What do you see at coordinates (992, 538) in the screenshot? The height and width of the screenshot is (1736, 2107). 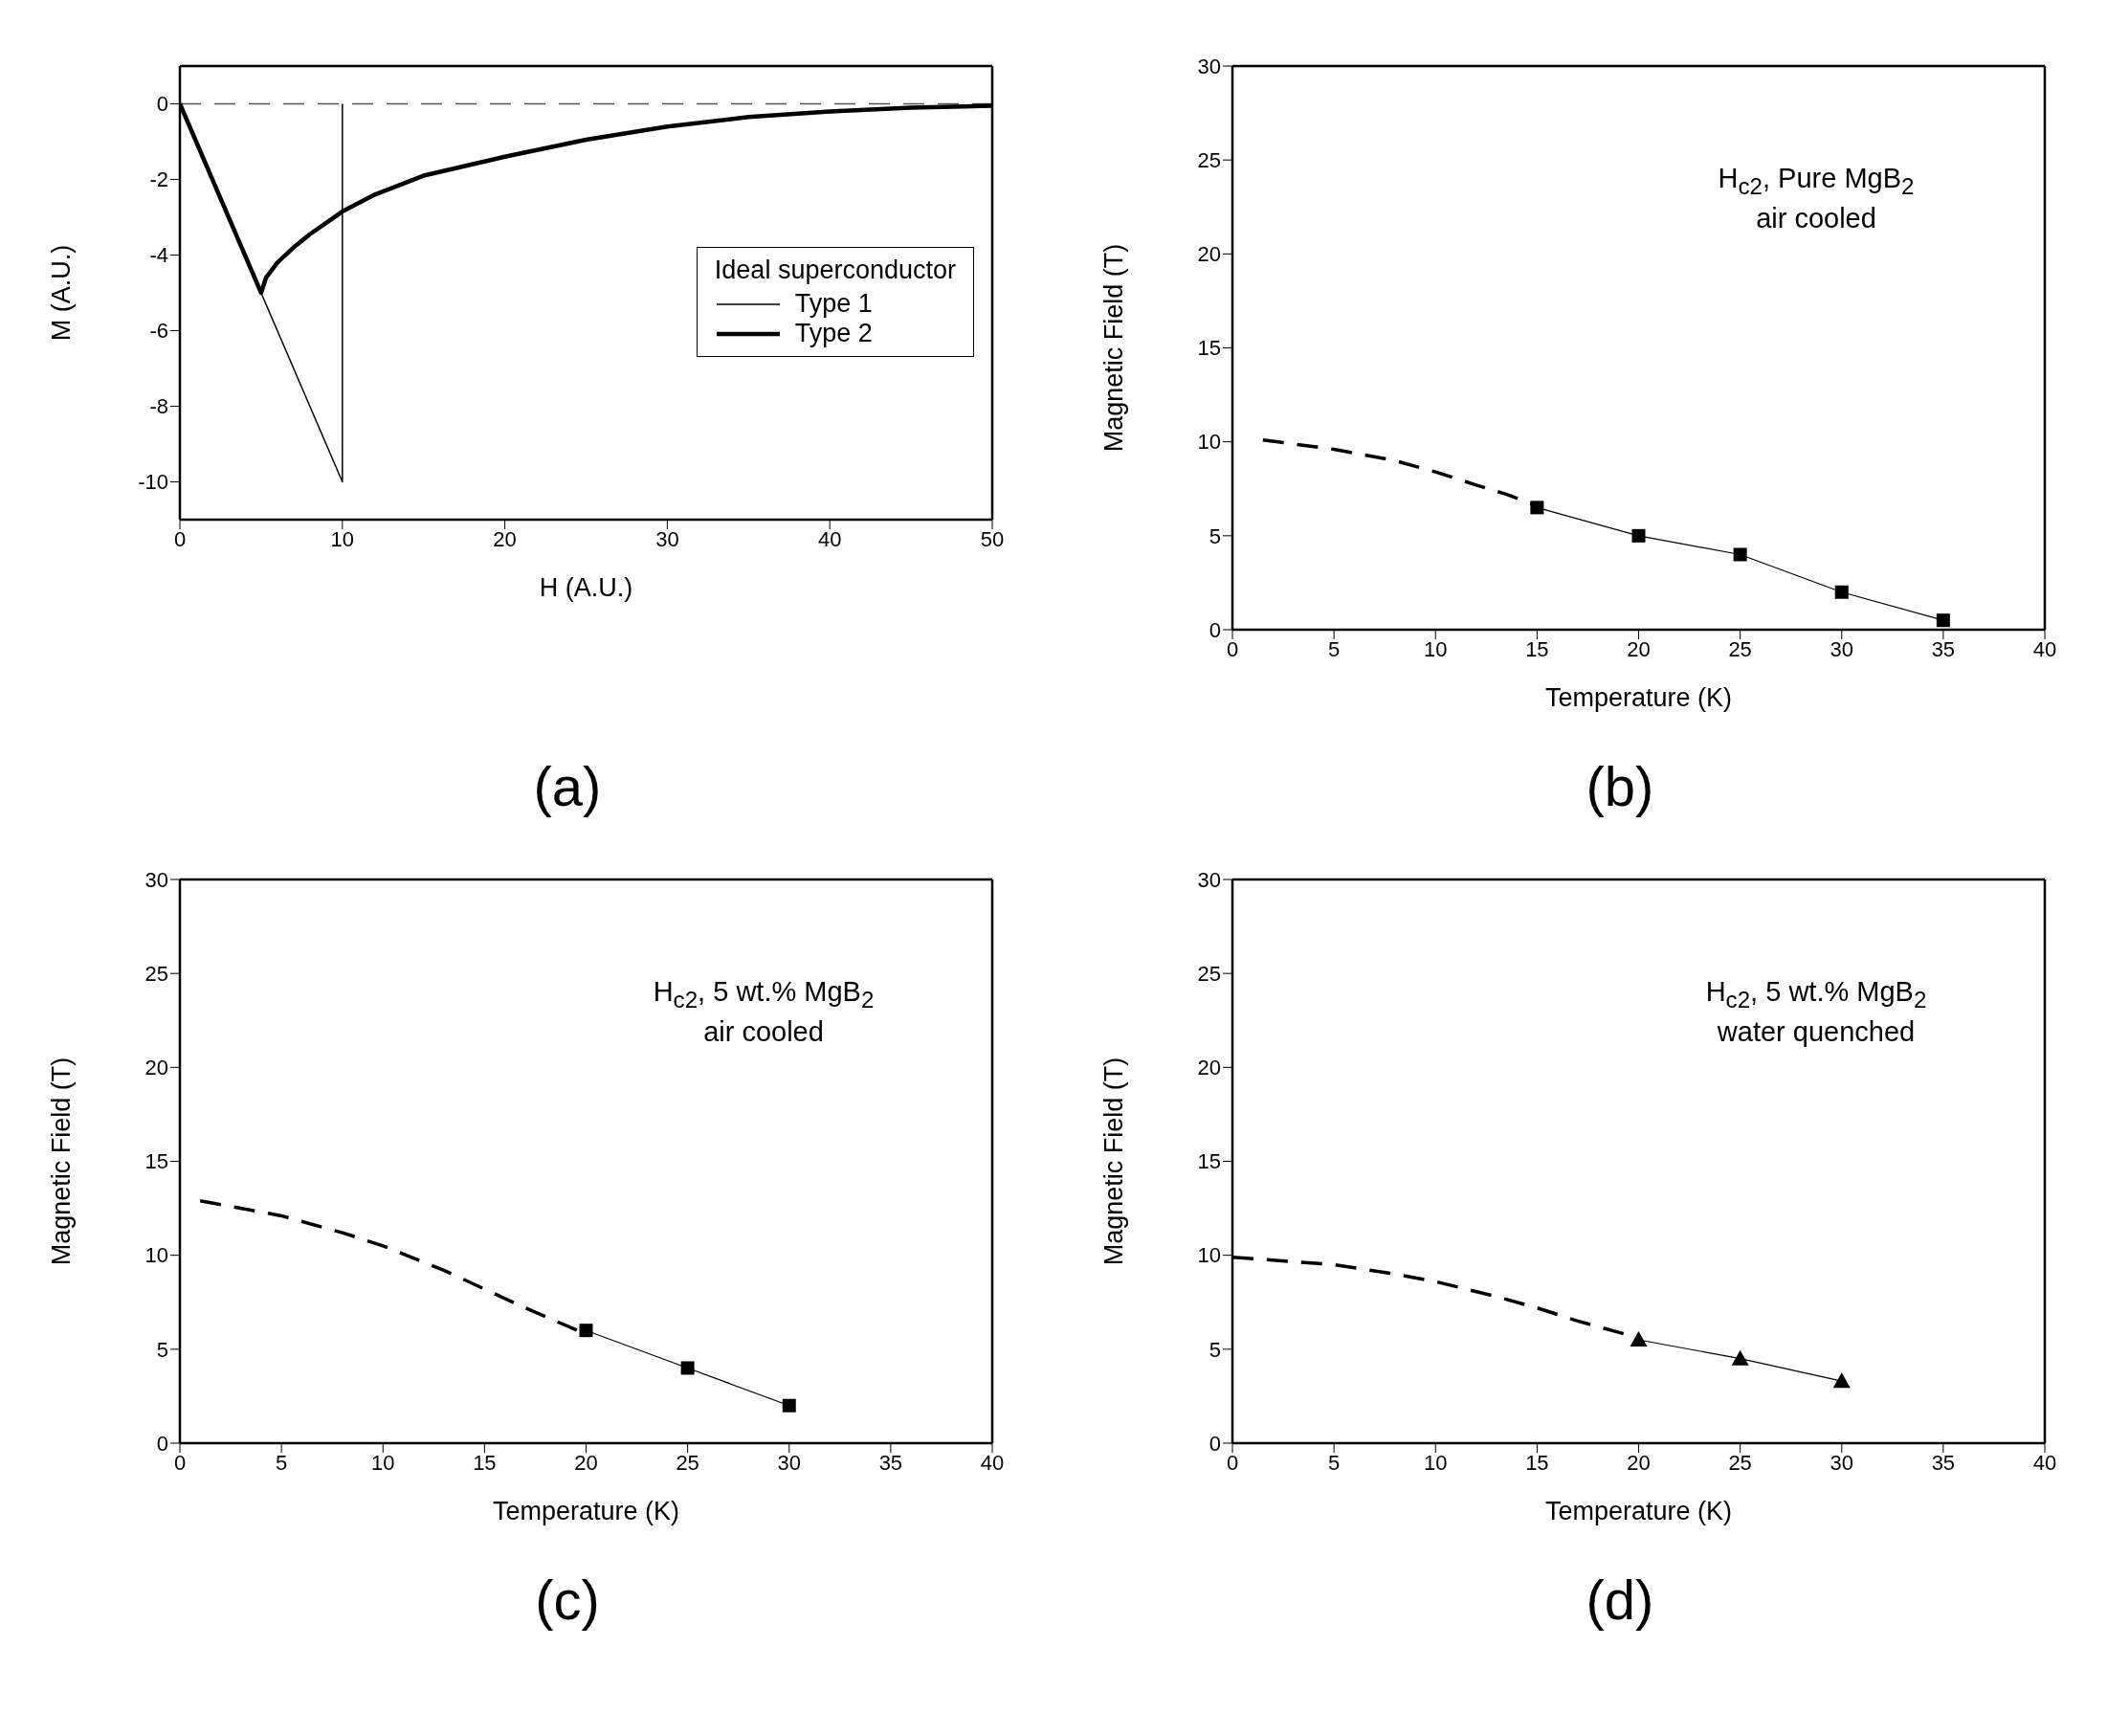 I see `x-tick-label: 50` at bounding box center [992, 538].